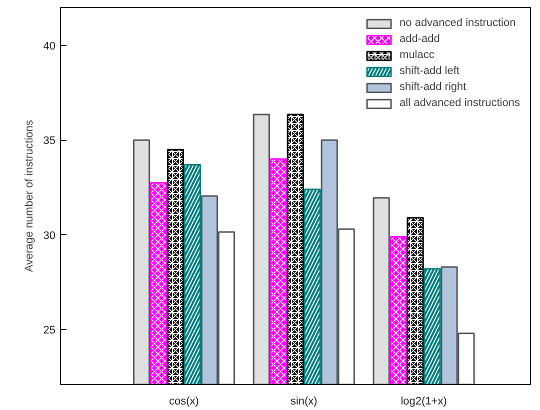 The image size is (540, 410). What do you see at coordinates (304, 402) in the screenshot?
I see `x-tick-label: sin(x)` at bounding box center [304, 402].